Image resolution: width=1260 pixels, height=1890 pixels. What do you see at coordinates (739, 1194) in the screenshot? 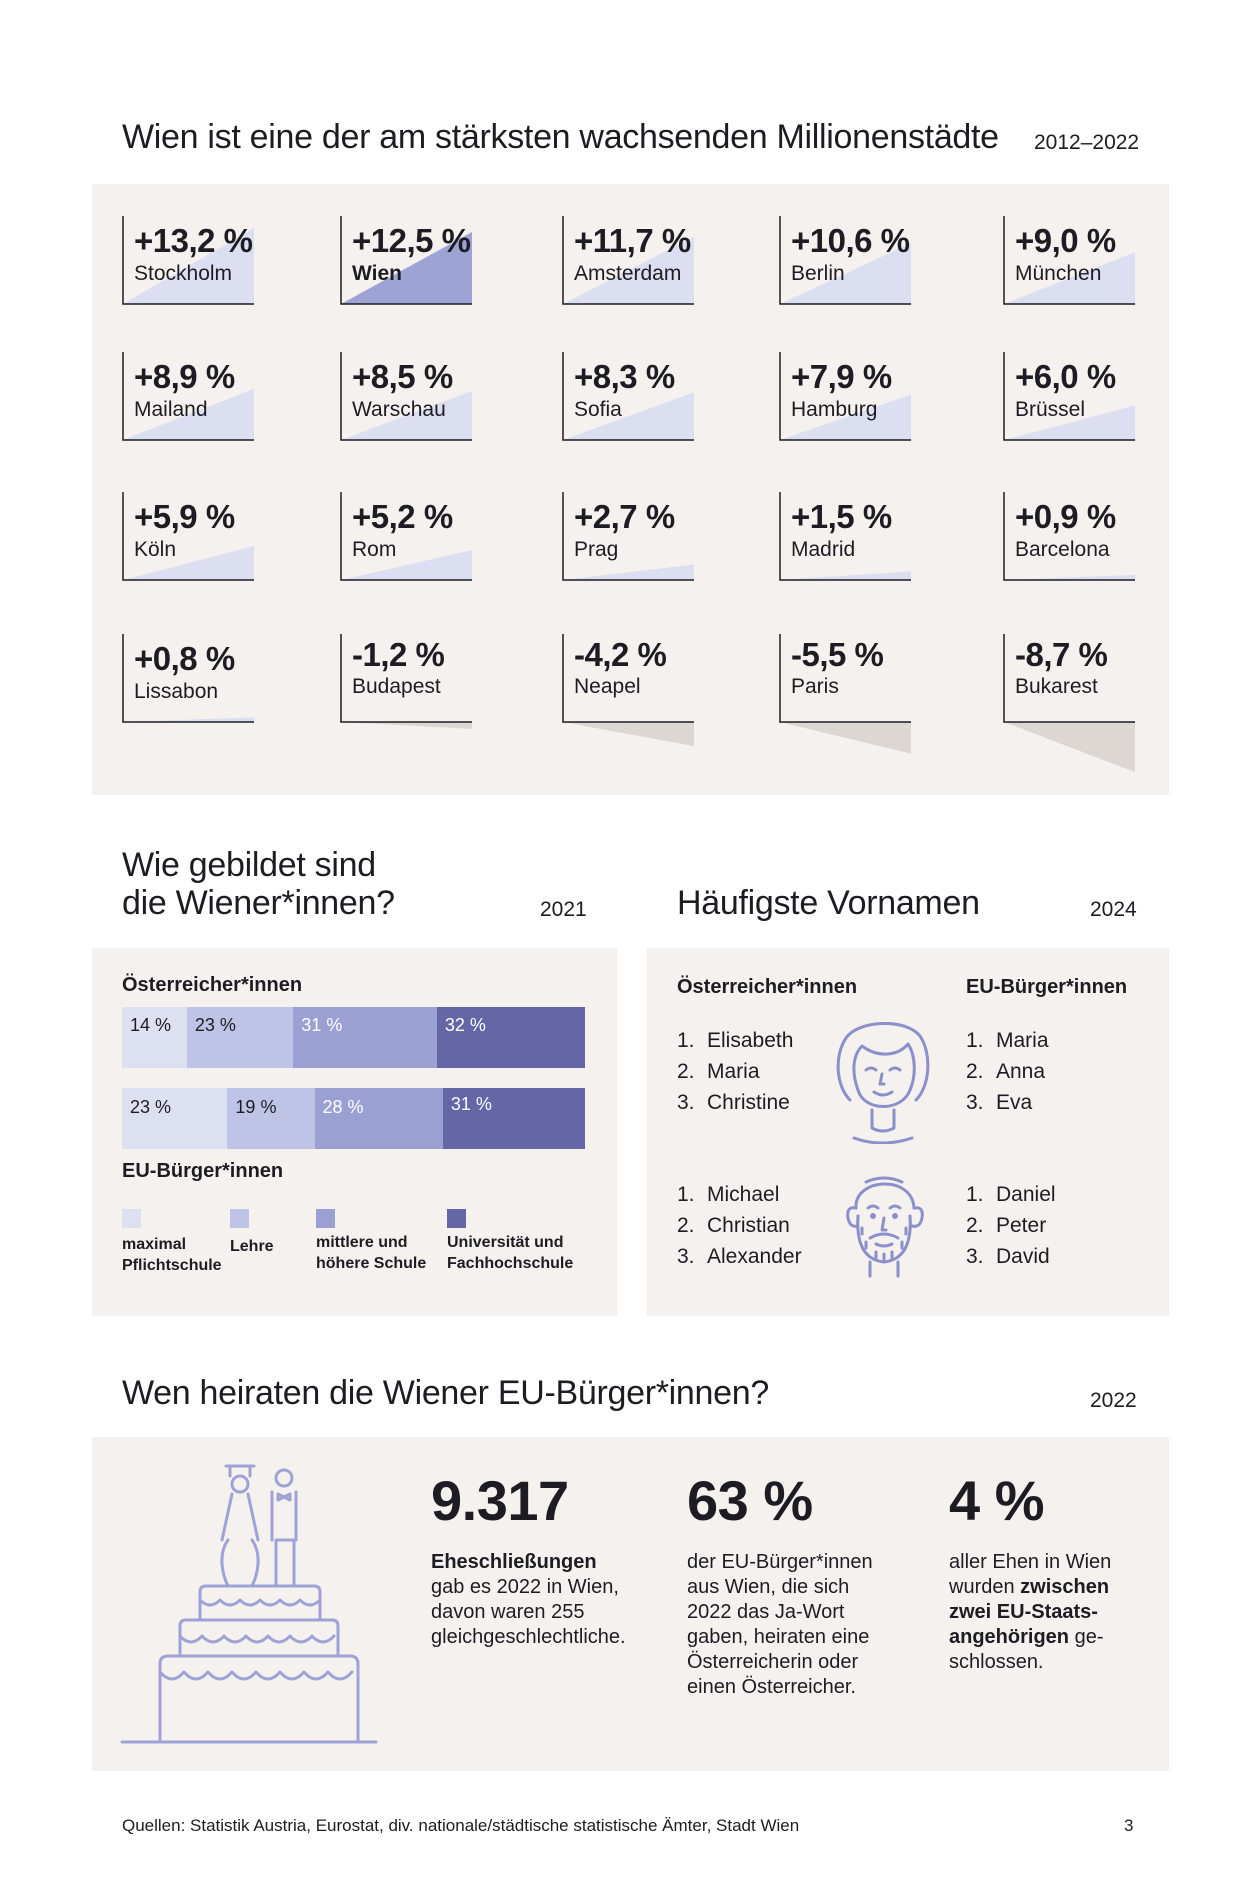
I see `list-item: 1. Michael` at bounding box center [739, 1194].